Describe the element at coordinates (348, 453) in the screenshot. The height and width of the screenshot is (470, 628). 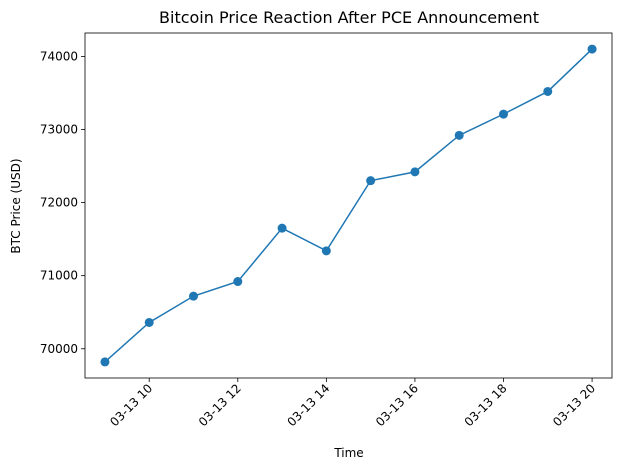
I see `x-axis-label: Time` at that location.